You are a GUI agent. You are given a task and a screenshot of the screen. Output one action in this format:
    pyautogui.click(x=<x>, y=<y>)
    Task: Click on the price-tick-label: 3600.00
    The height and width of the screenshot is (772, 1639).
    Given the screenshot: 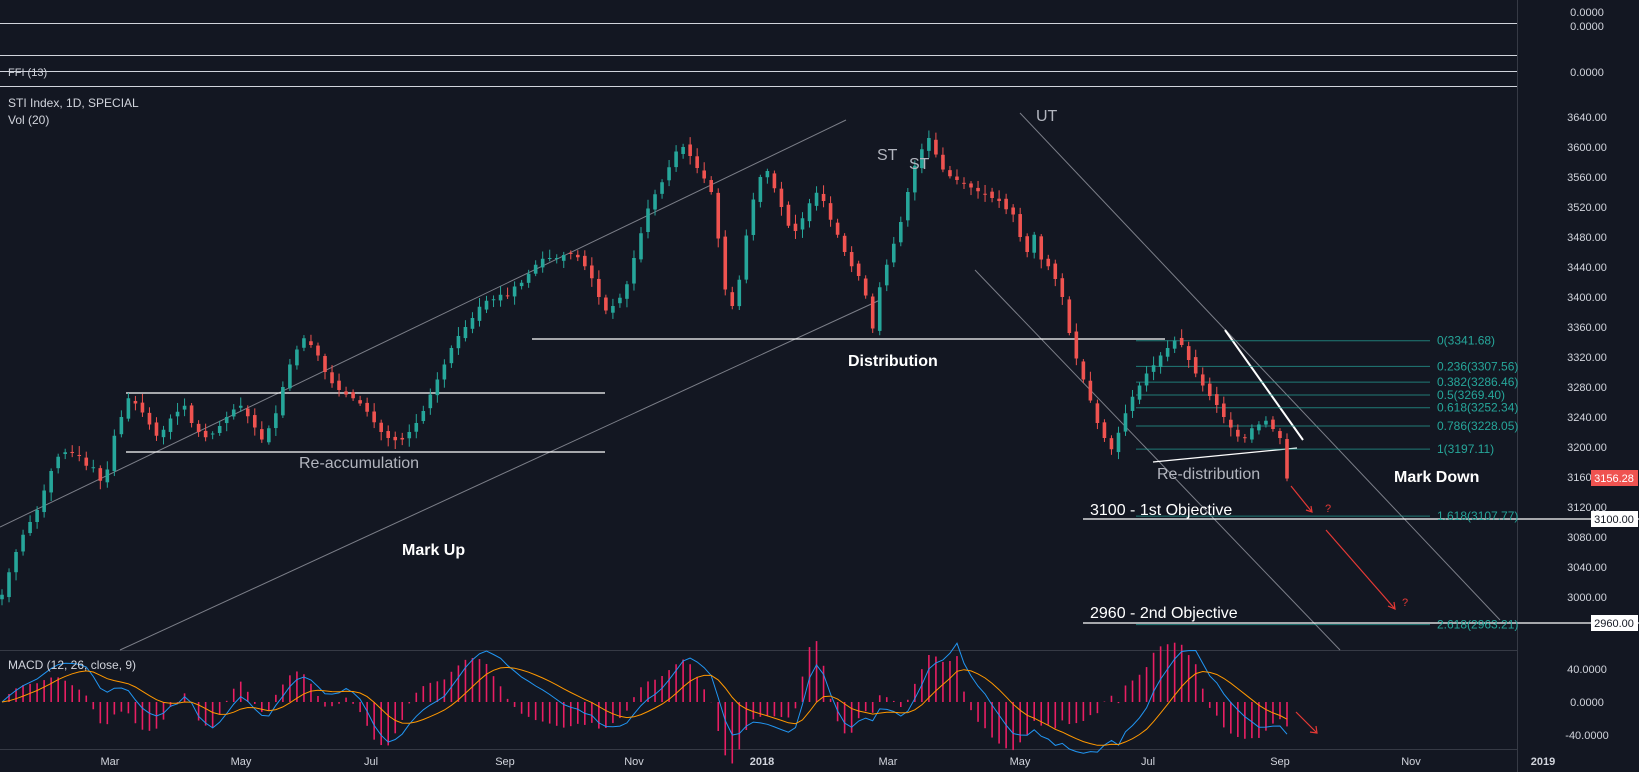 What is the action you would take?
    pyautogui.click(x=1587, y=148)
    